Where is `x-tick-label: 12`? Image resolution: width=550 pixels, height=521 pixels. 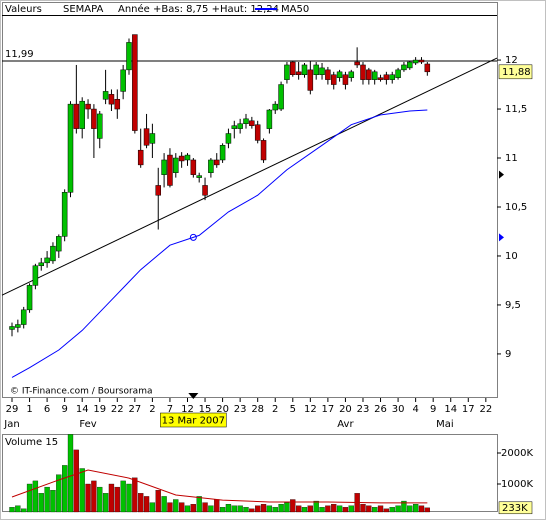 x-tick-label: 12 is located at coordinates (310, 409).